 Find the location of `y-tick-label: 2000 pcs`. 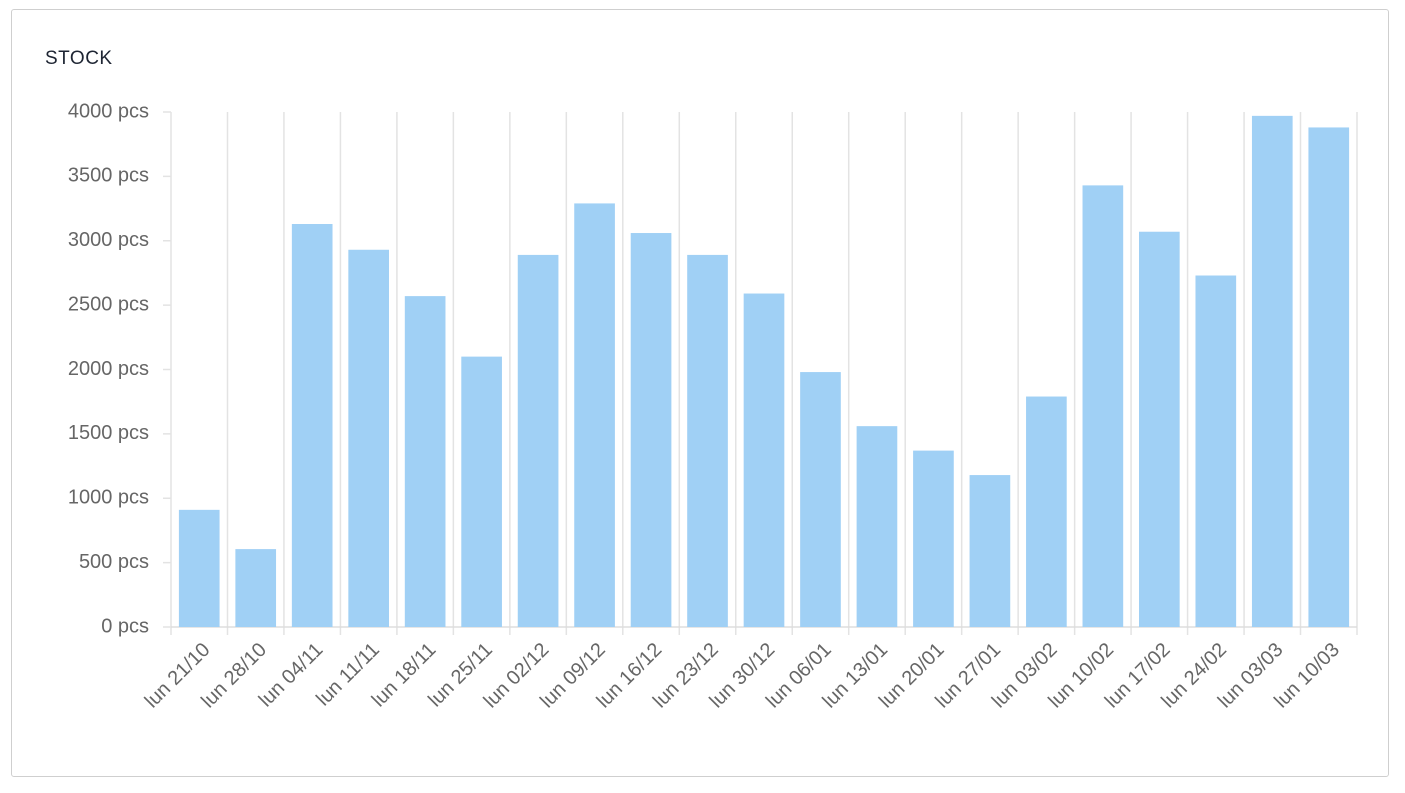

y-tick-label: 2000 pcs is located at coordinates (108, 369).